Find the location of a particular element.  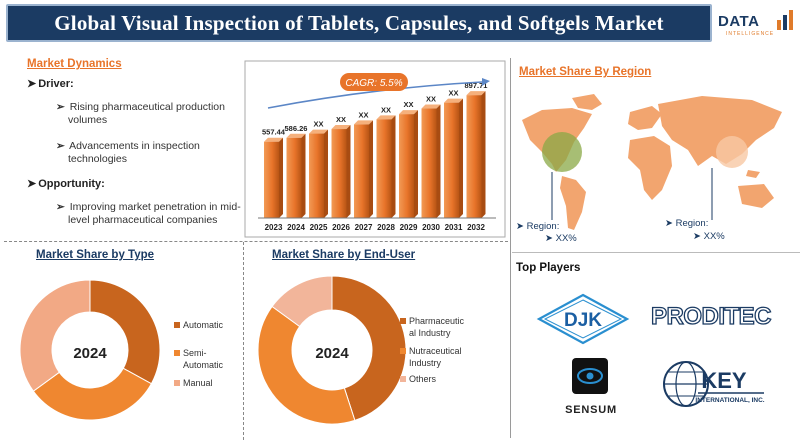

region-value-1: ➤ XX% is located at coordinates (561, 238).